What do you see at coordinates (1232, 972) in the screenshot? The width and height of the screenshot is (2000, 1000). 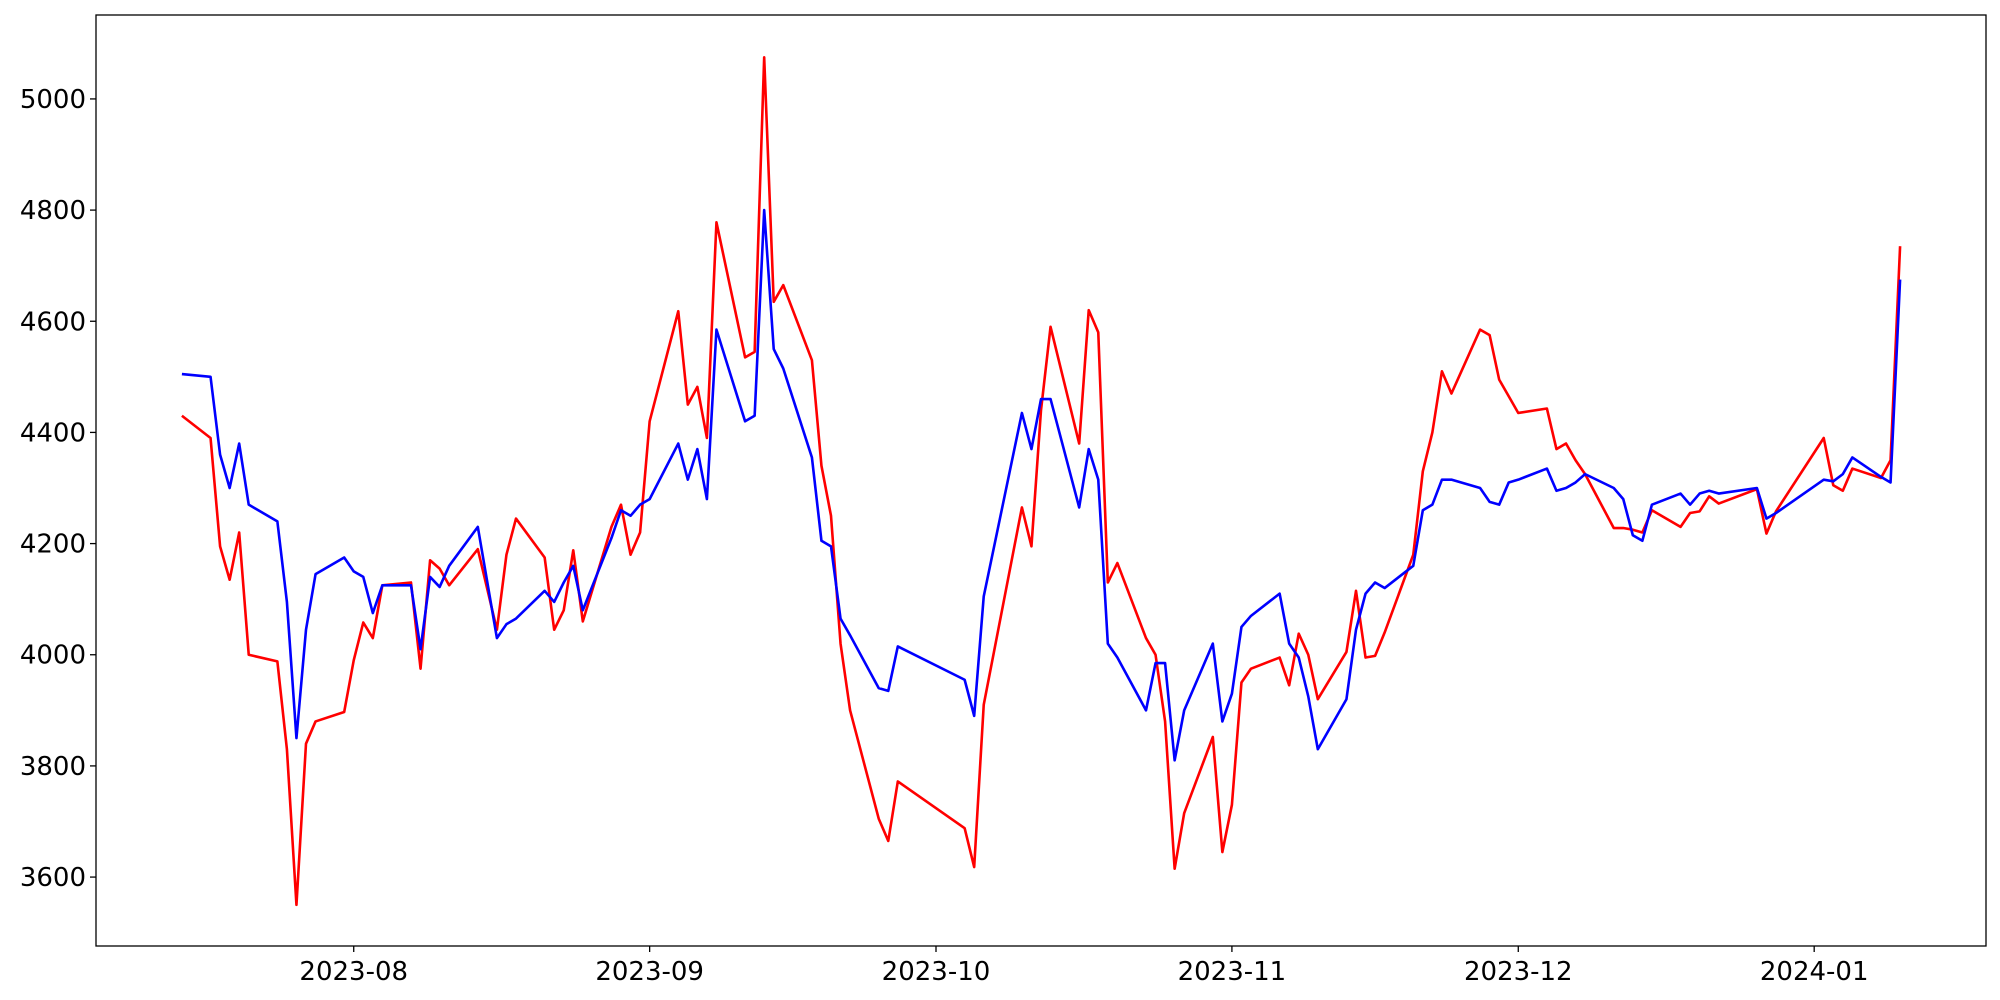 I see `x-tick-label: 2023-11` at bounding box center [1232, 972].